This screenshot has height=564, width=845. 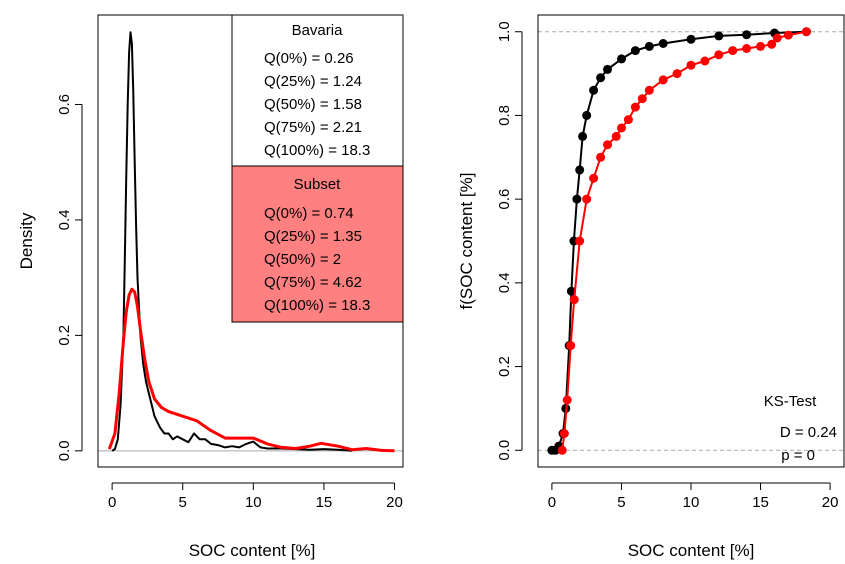 What do you see at coordinates (798, 455) in the screenshot?
I see `ks-test-p: p = 0` at bounding box center [798, 455].